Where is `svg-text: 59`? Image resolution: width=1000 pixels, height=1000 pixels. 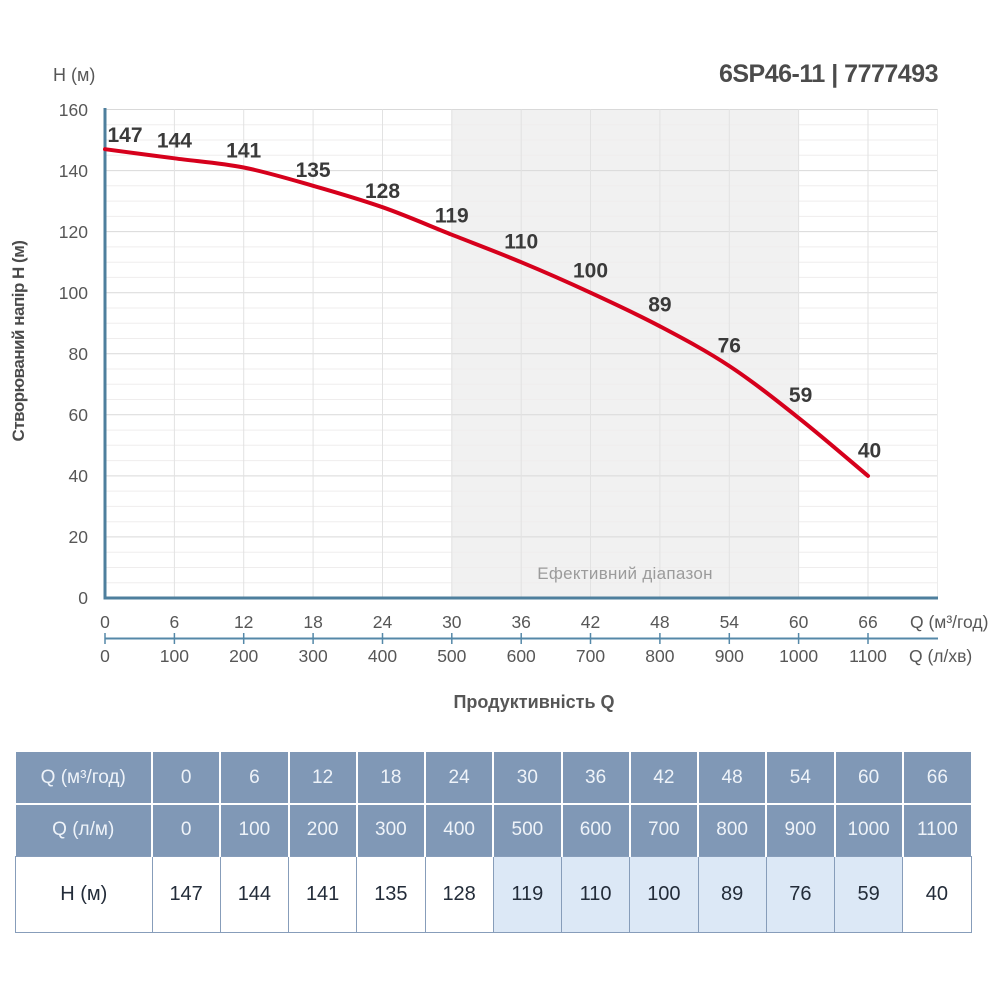
svg-text: 59 is located at coordinates (800, 395).